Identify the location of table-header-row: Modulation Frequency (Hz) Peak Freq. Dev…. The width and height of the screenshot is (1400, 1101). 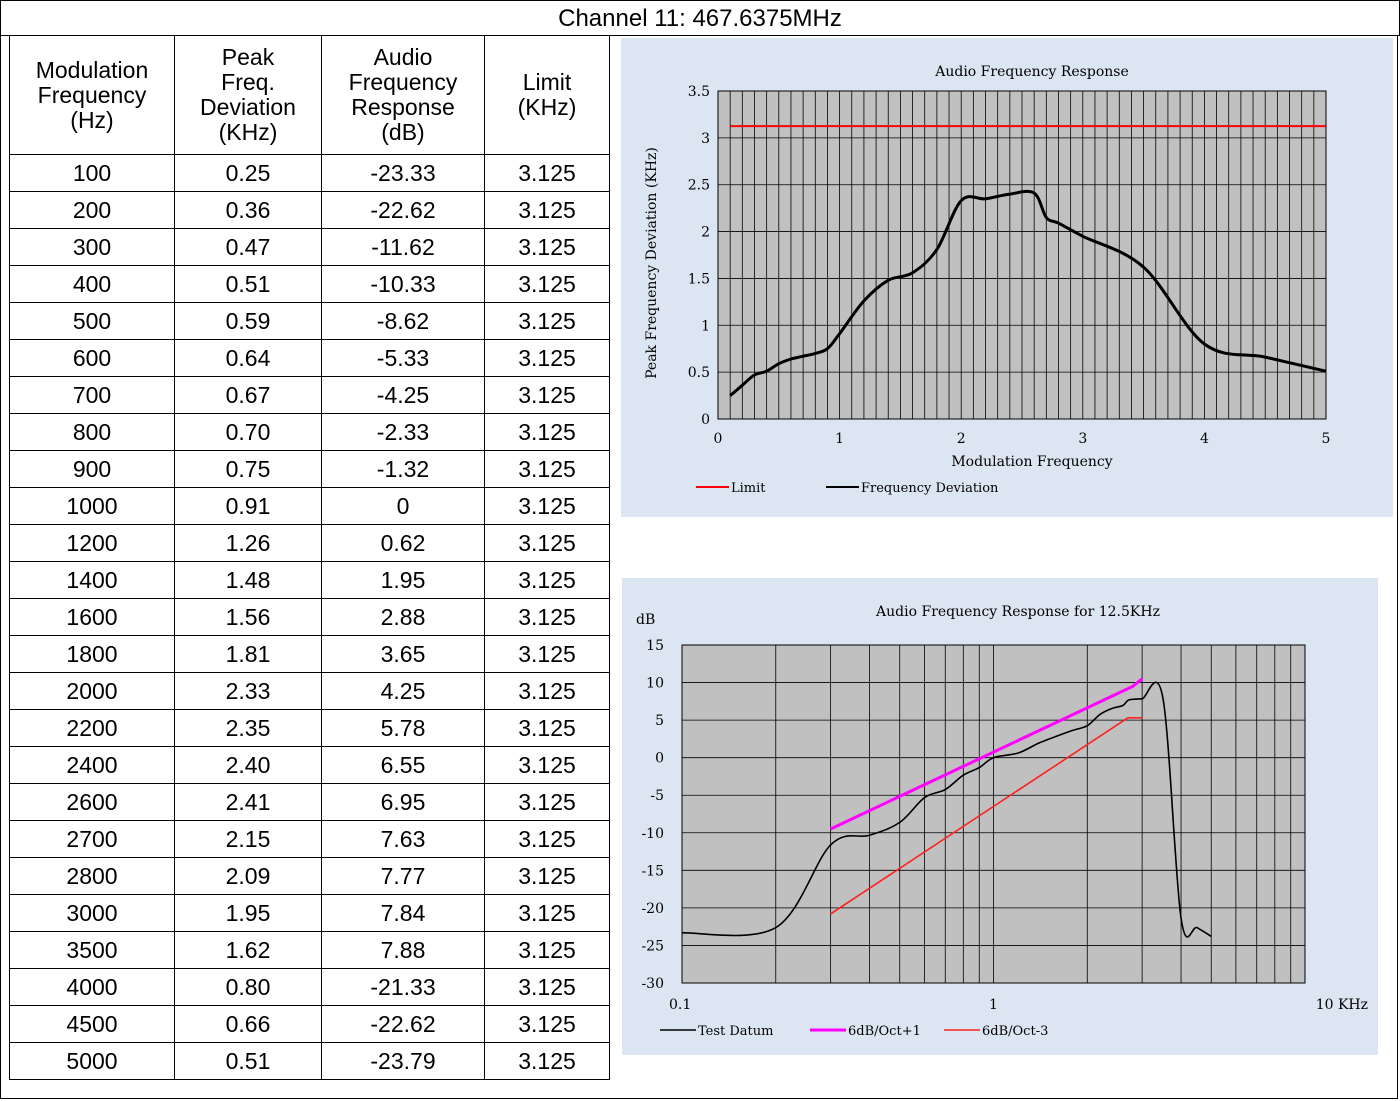
(309, 95).